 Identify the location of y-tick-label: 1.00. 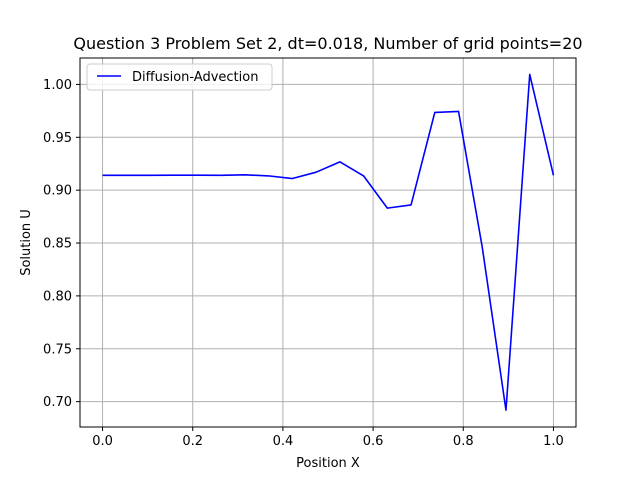
(57, 85).